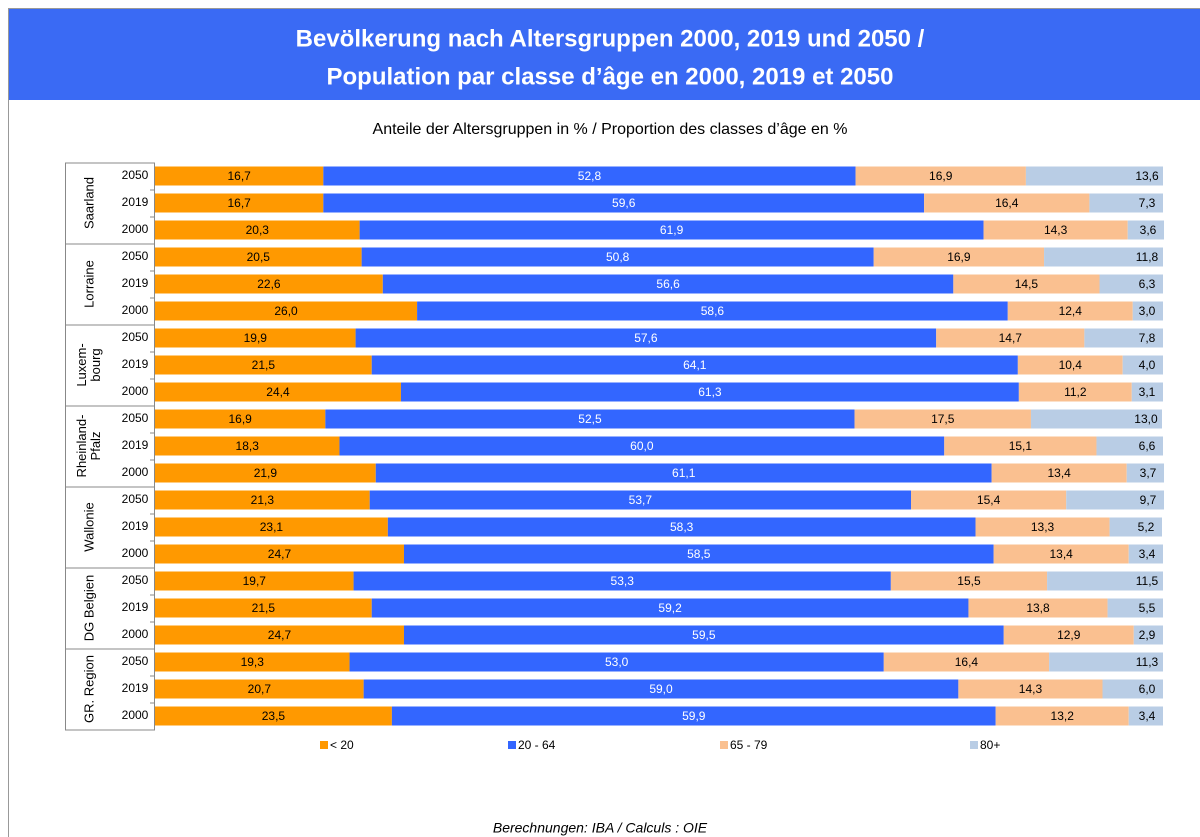 This screenshot has width=1200, height=837. I want to click on data-label: 59,5, so click(704, 635).